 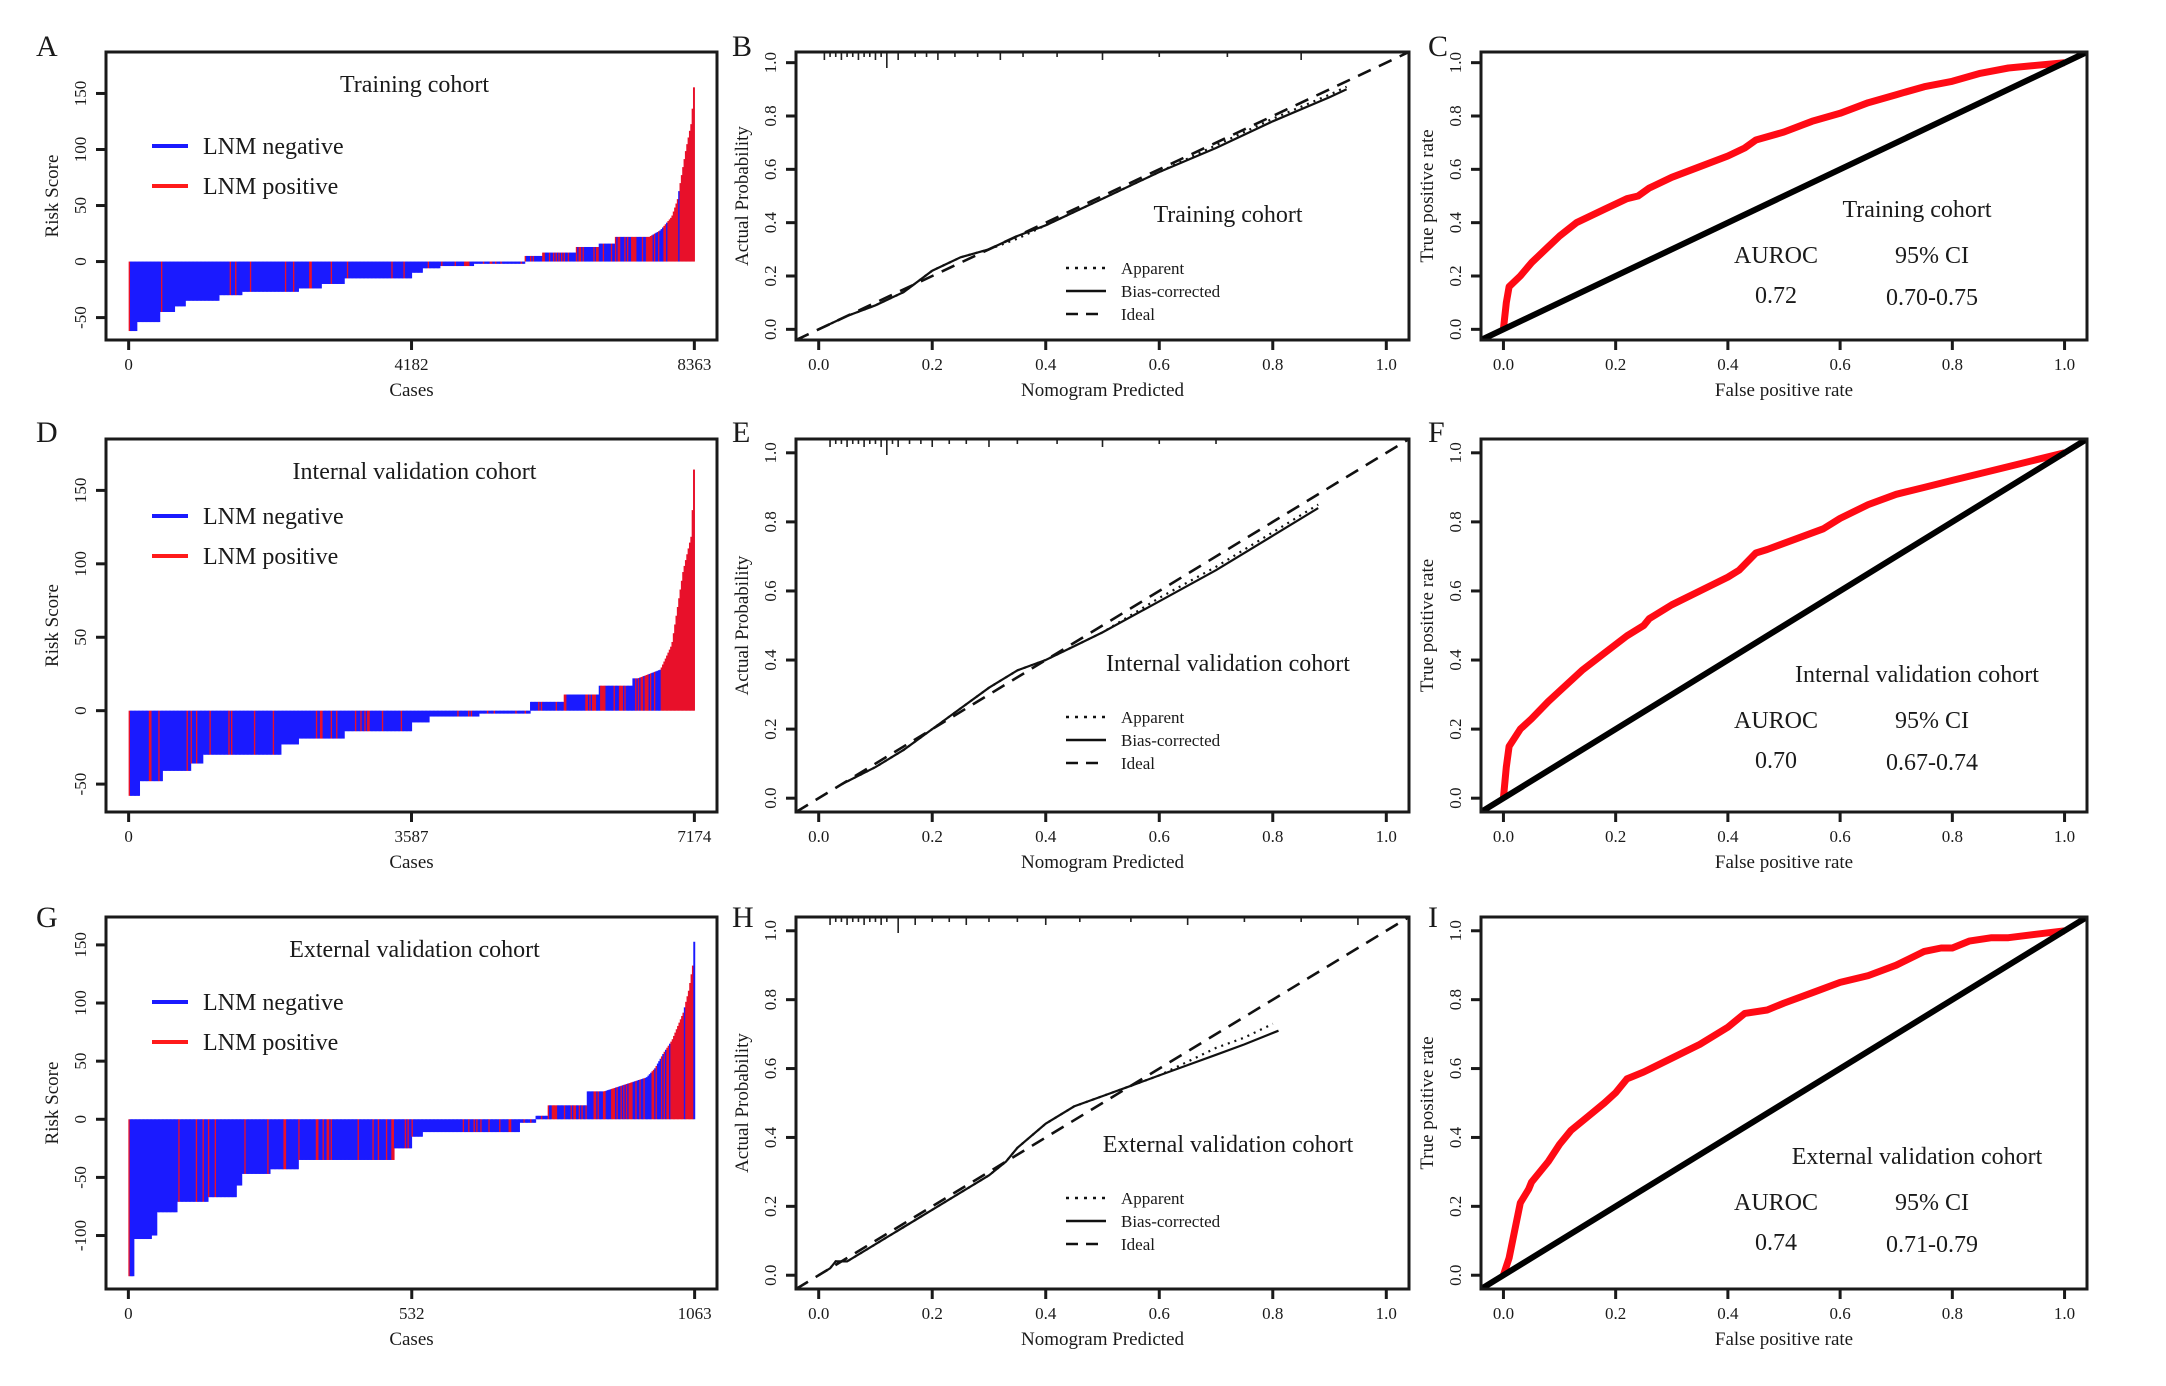 I want to click on ci-header: 95% CI, so click(x=1932, y=721).